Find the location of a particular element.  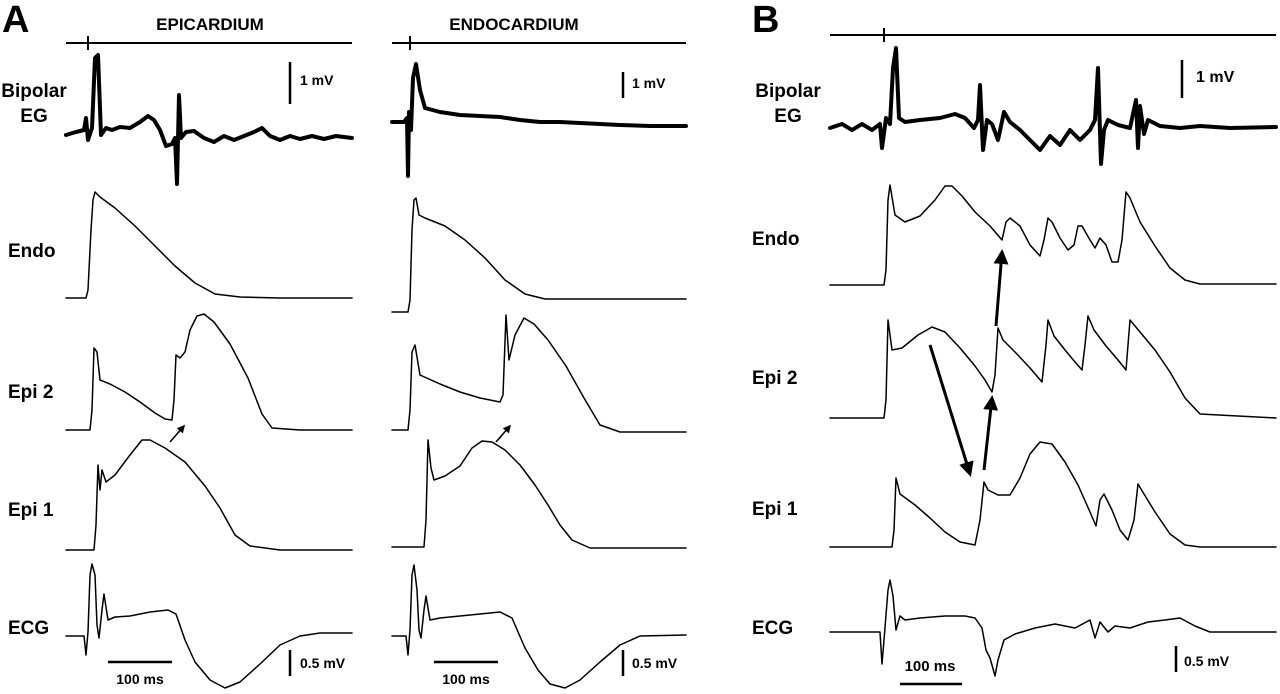

arrow-epi2-endocardium is located at coordinates (503, 433).